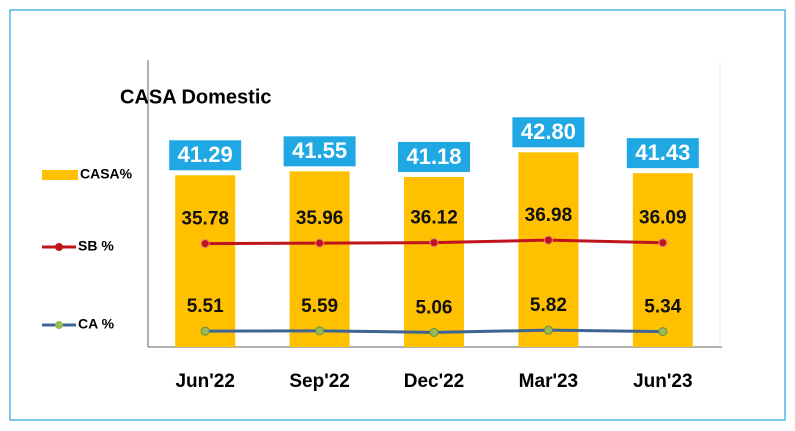 The width and height of the screenshot is (795, 431). What do you see at coordinates (549, 215) in the screenshot?
I see `value-label: 36.98` at bounding box center [549, 215].